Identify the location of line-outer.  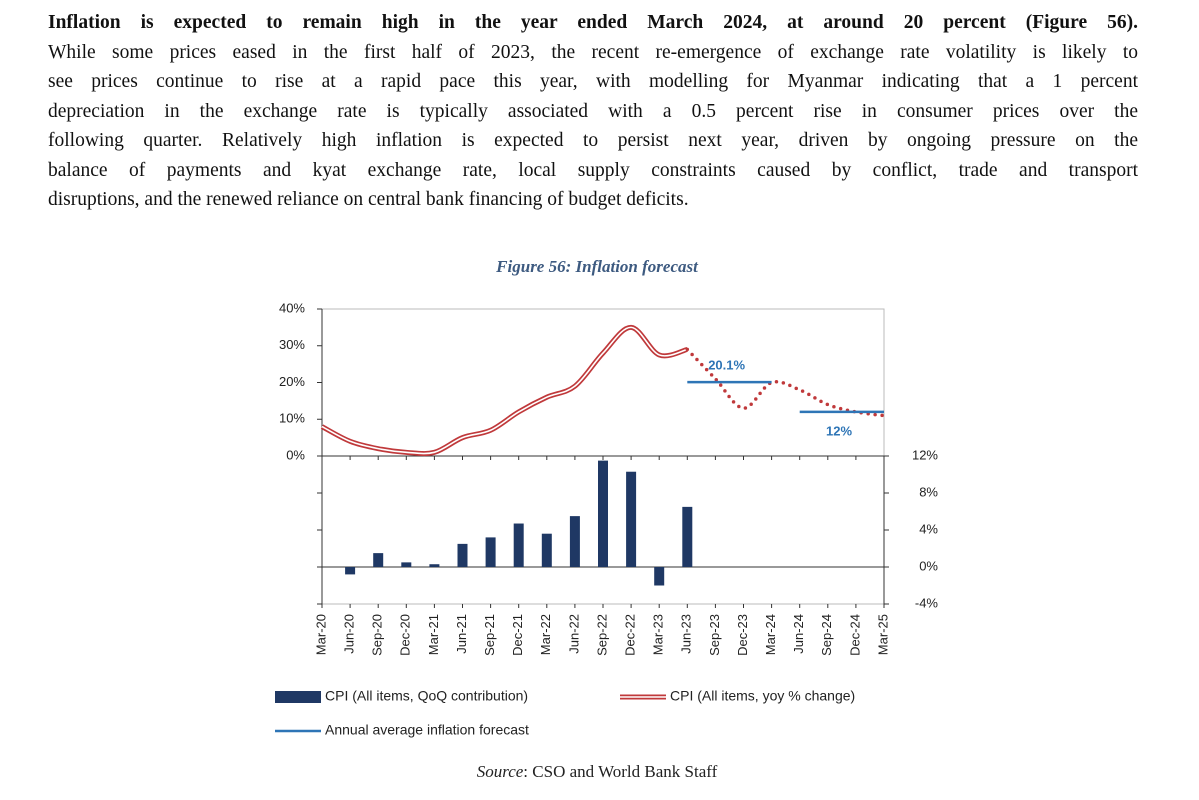
(504, 390).